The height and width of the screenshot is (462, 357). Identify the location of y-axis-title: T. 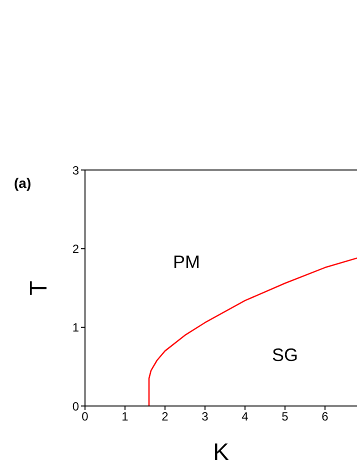
(39, 288).